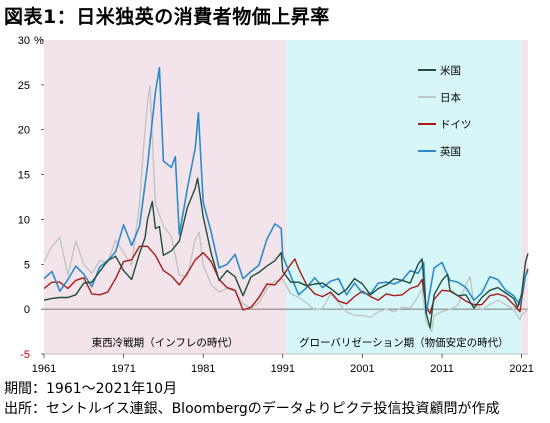  Describe the element at coordinates (25, 355) in the screenshot. I see `y-tick-label: -5` at that location.